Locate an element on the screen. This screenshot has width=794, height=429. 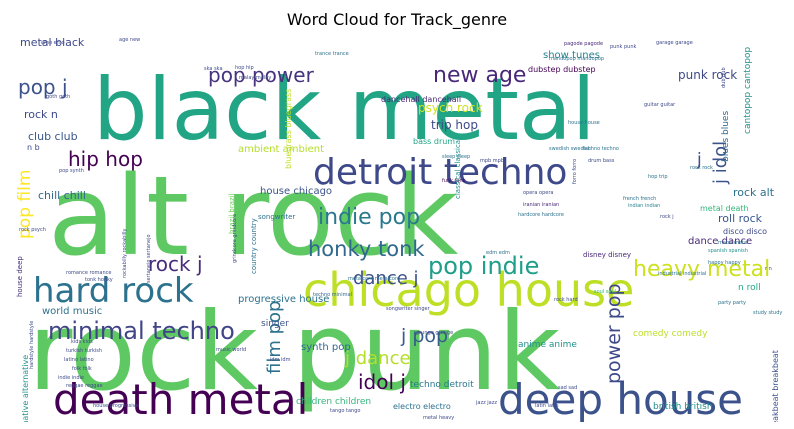
word-malay-malay: malay malay is located at coordinates (255, 78).